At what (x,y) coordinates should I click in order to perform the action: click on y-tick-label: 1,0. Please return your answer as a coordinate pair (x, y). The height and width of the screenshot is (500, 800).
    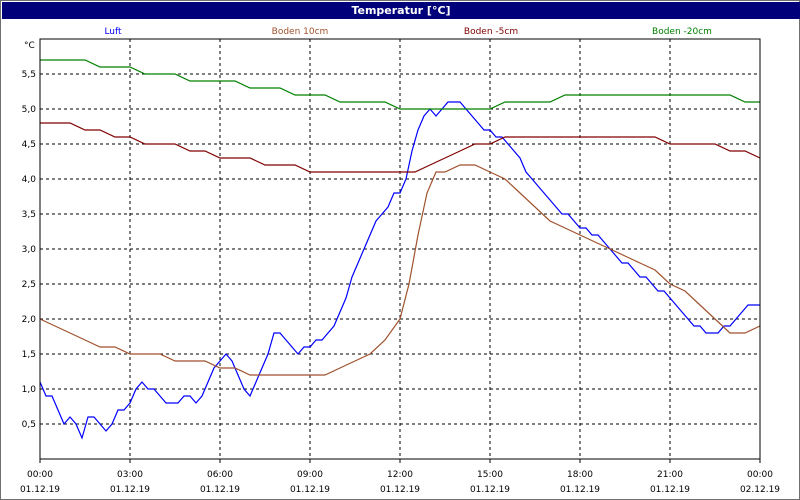
    Looking at the image, I should click on (29, 390).